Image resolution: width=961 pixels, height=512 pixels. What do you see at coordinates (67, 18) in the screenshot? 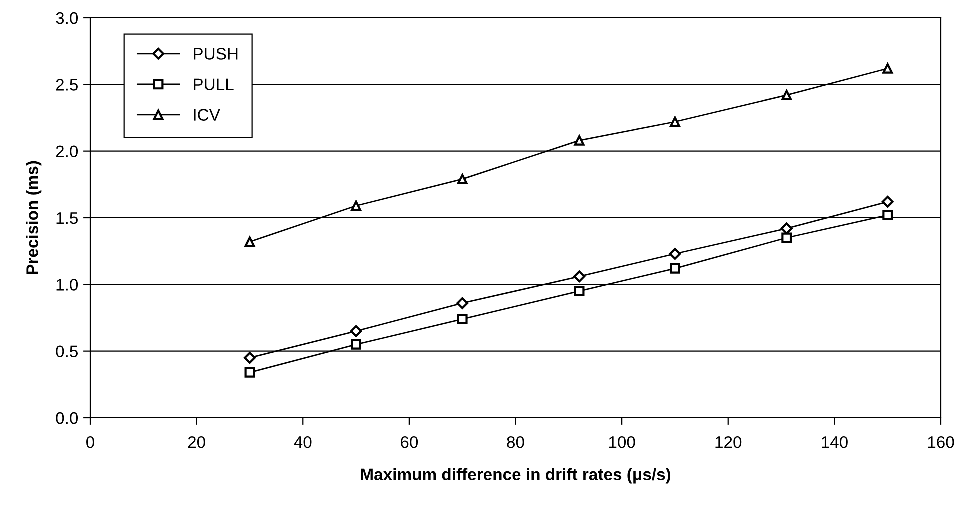
I see `y-tick-label: 3.0` at bounding box center [67, 18].